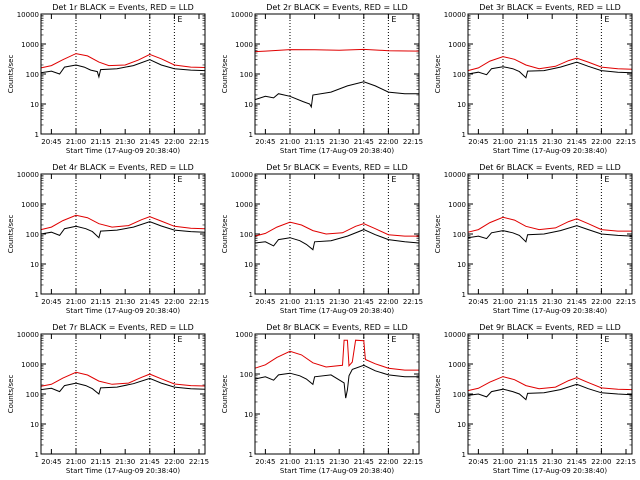  Describe the element at coordinates (337, 327) in the screenshot. I see `panel-title: Det 8r BLACK = Events, RED = LLD` at that location.